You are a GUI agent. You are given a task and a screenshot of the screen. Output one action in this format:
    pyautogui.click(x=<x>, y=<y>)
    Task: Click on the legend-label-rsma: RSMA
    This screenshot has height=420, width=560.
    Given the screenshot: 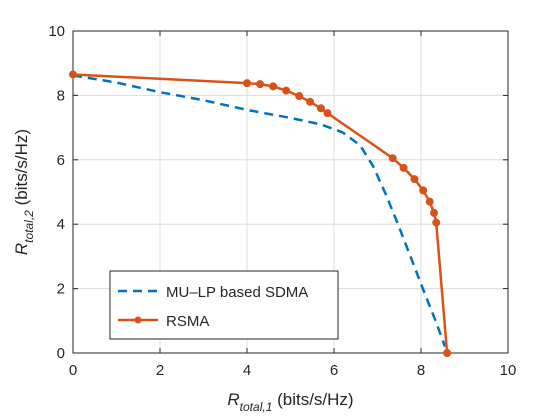 What is the action you would take?
    pyautogui.click(x=187, y=321)
    